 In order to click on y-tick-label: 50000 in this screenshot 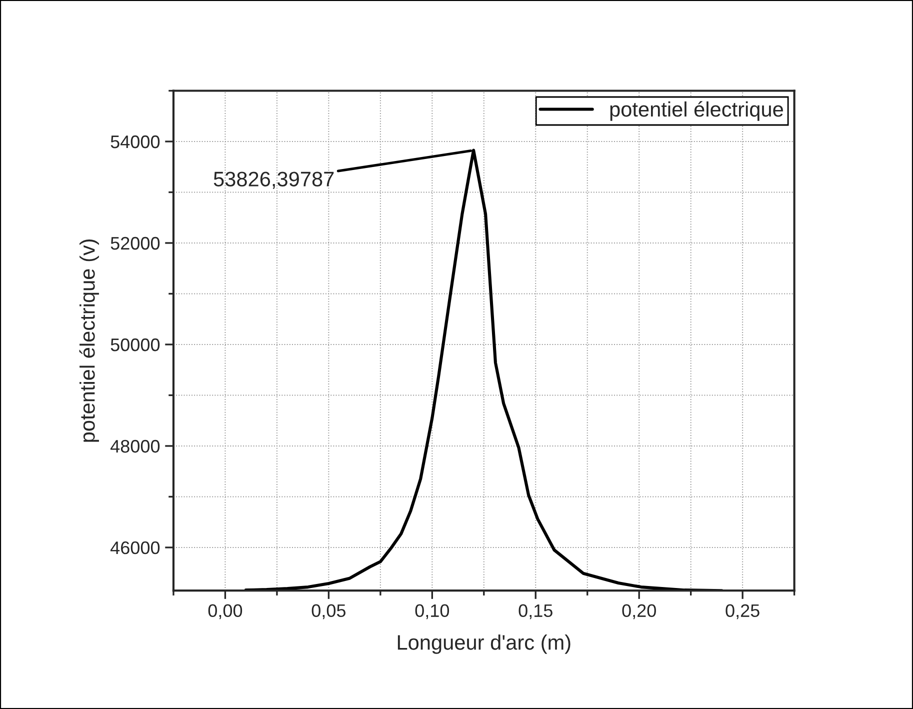, I will do `click(135, 345)`.